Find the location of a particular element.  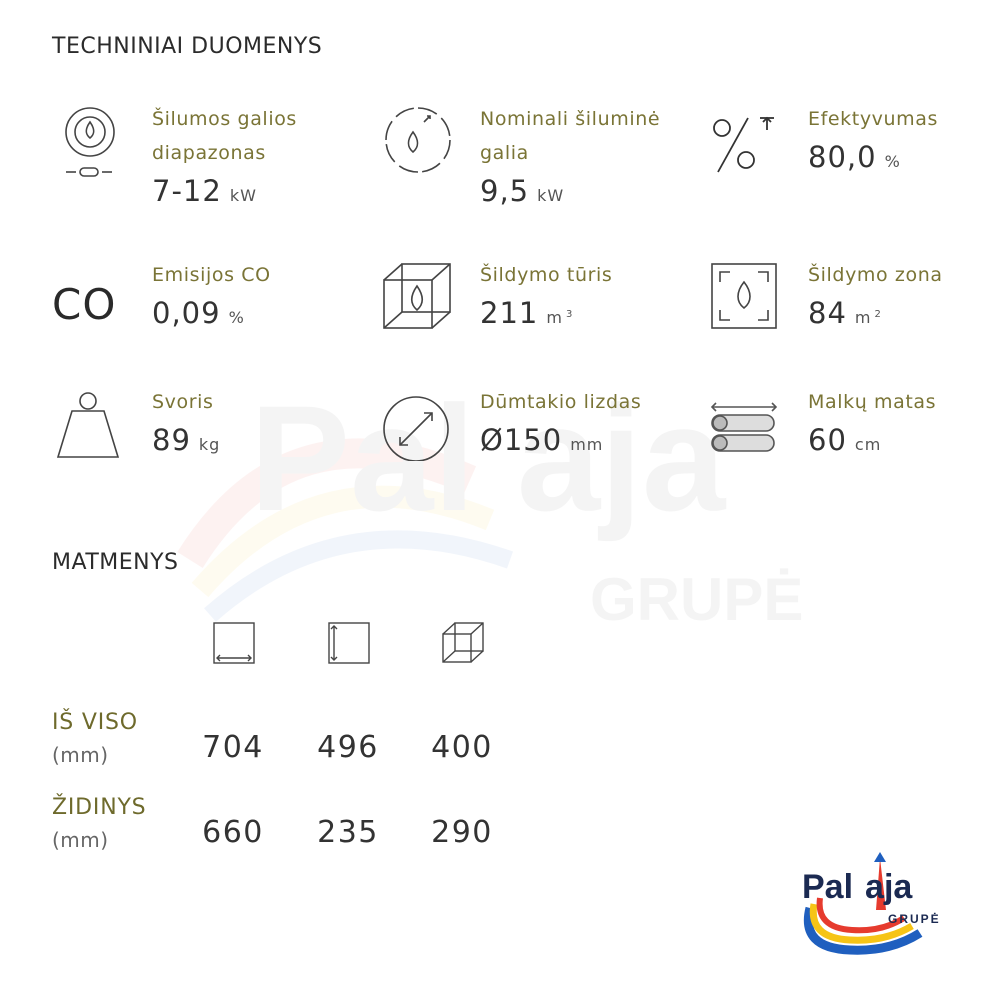

spec-value: 7-12 kW is located at coordinates (204, 191).